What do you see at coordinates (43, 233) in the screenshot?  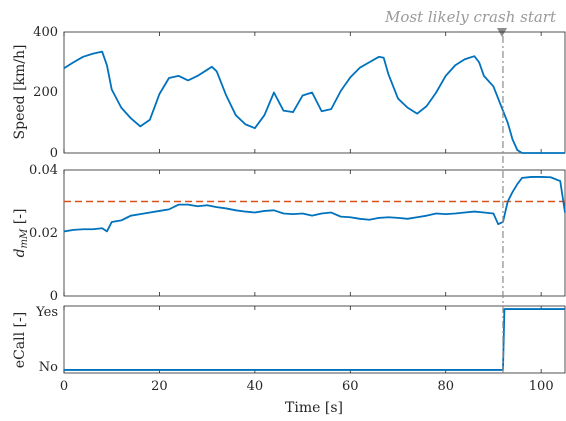 I see `dmm-ytick-002: 0.02` at bounding box center [43, 233].